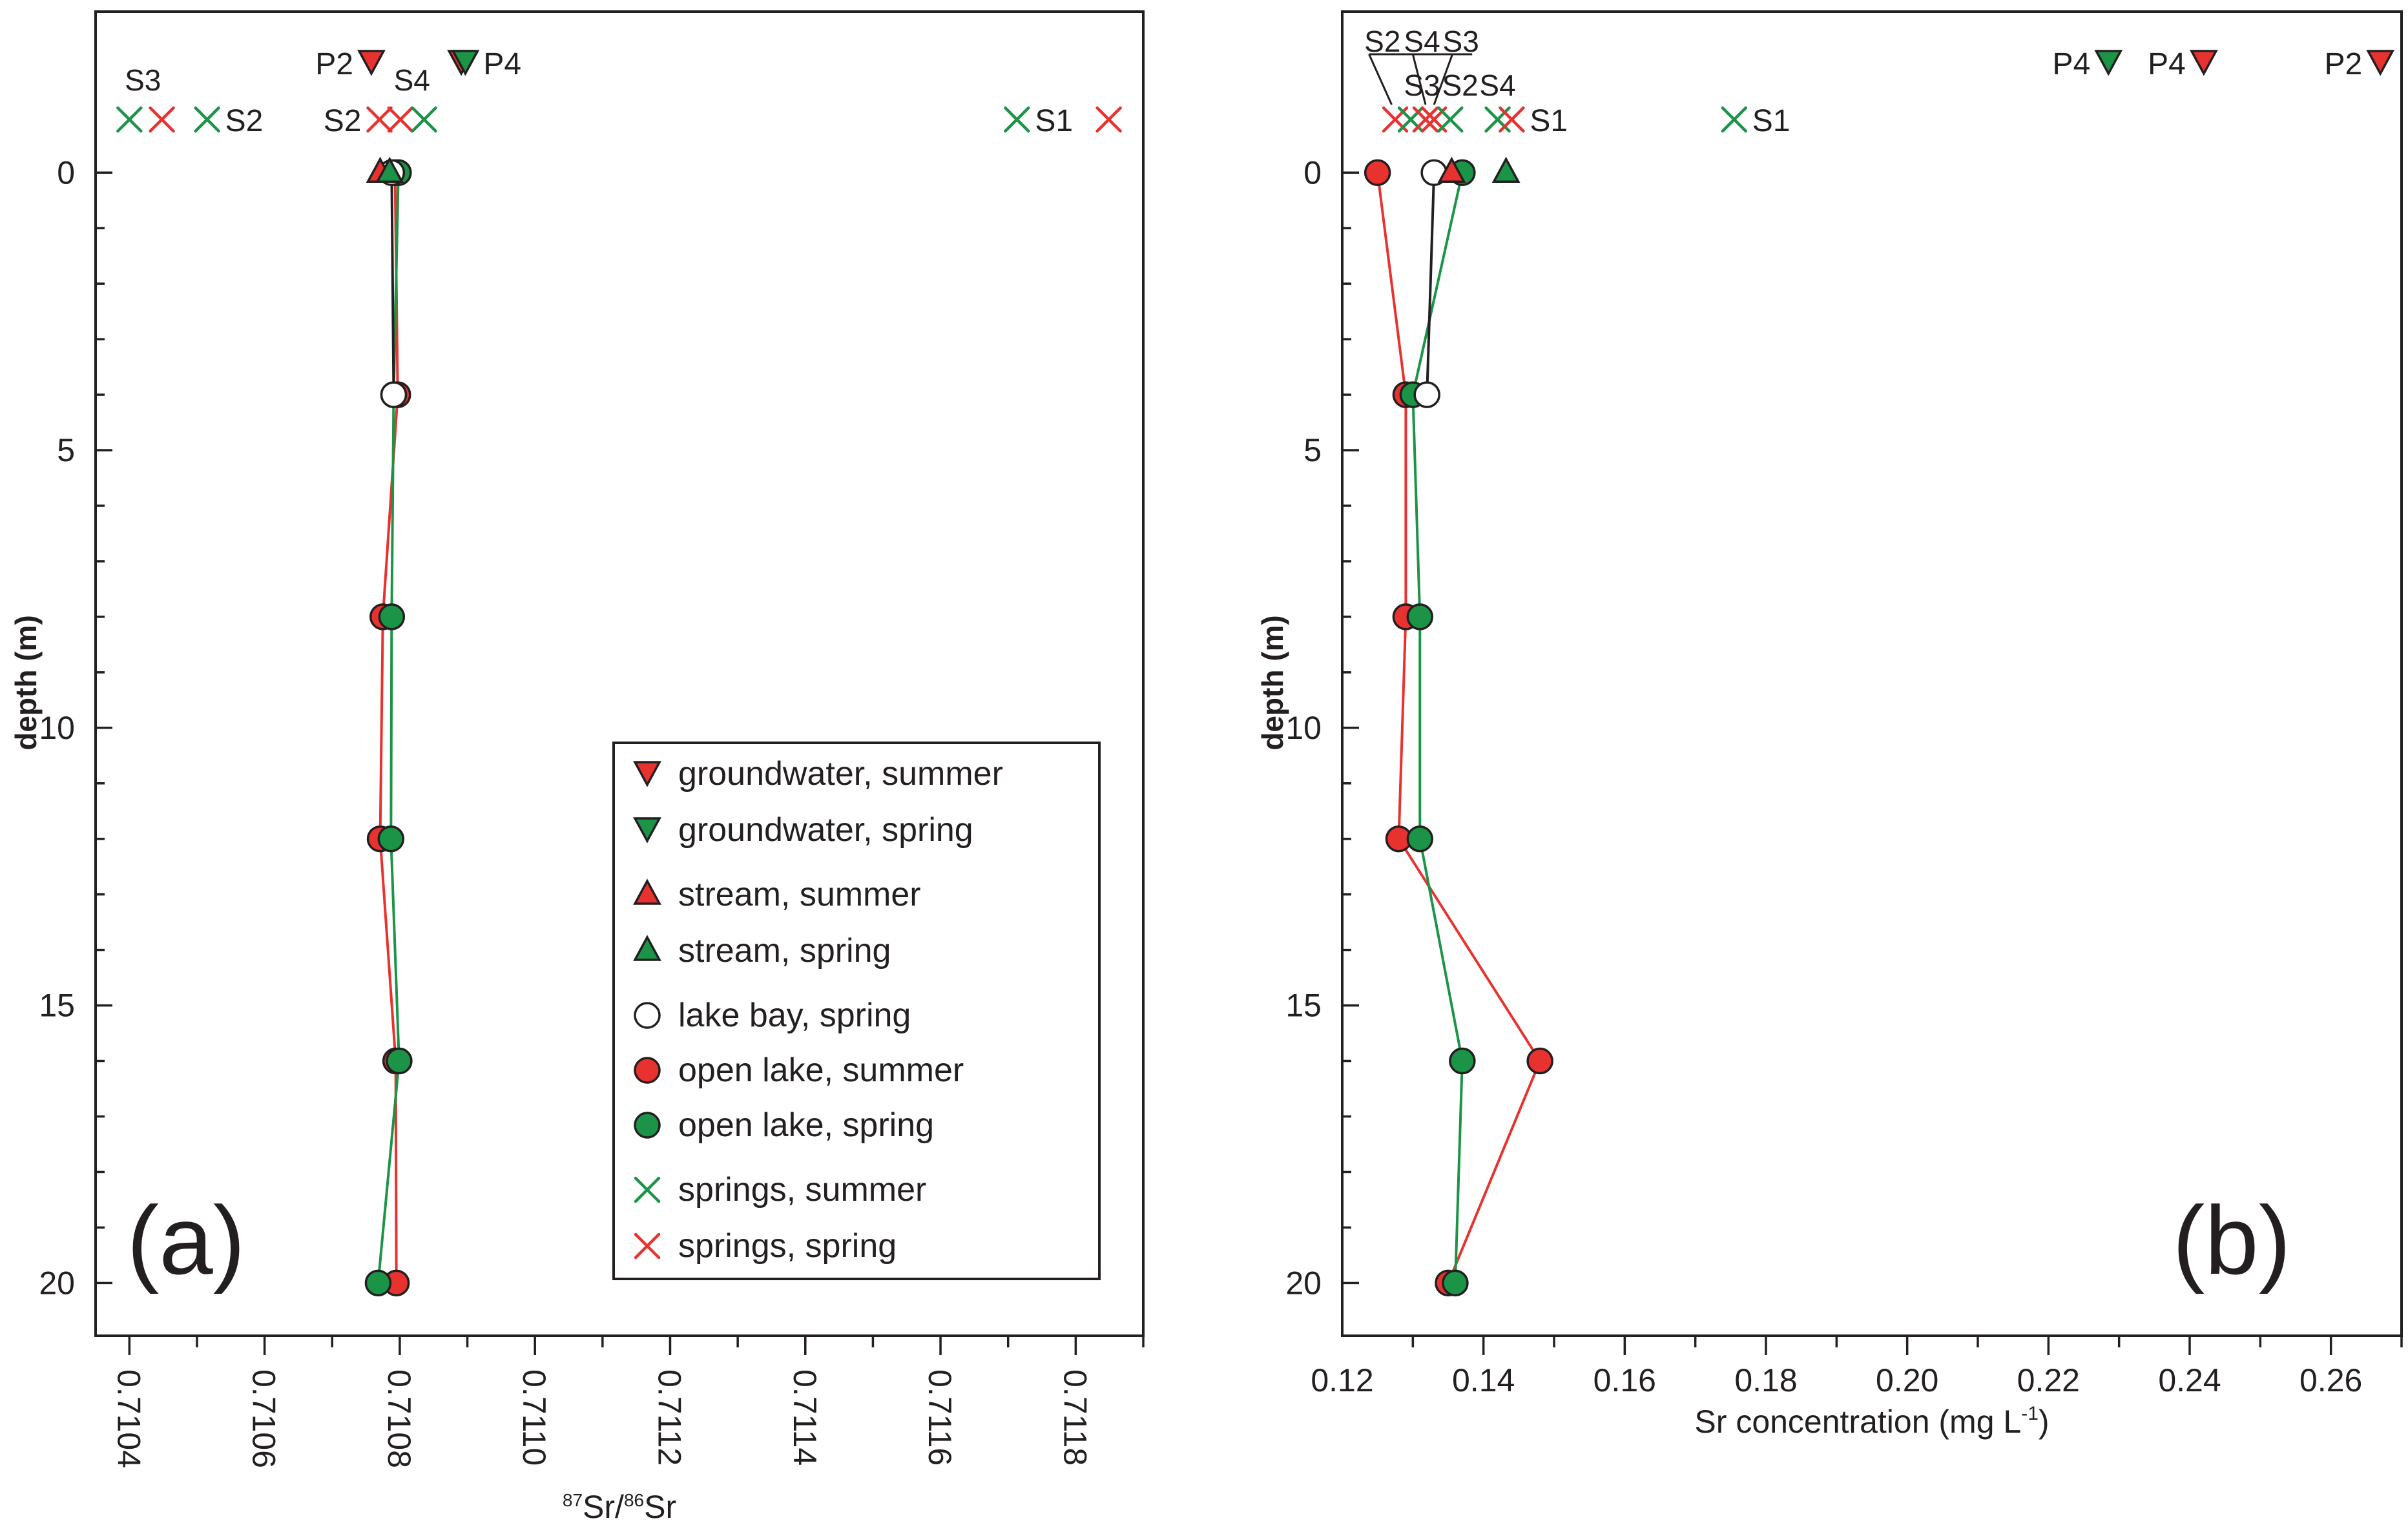 The height and width of the screenshot is (1536, 2408). What do you see at coordinates (787, 1246) in the screenshot?
I see `legend-label: springs, spring` at bounding box center [787, 1246].